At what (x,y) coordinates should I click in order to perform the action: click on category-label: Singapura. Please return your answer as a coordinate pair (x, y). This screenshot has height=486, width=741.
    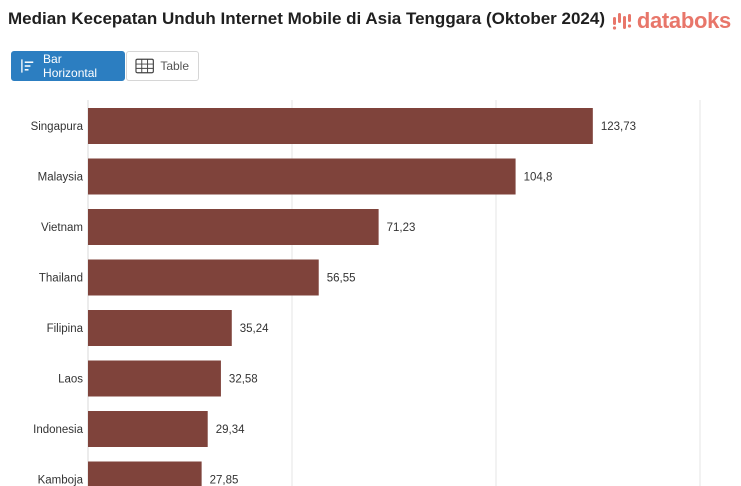
    Looking at the image, I should click on (57, 127).